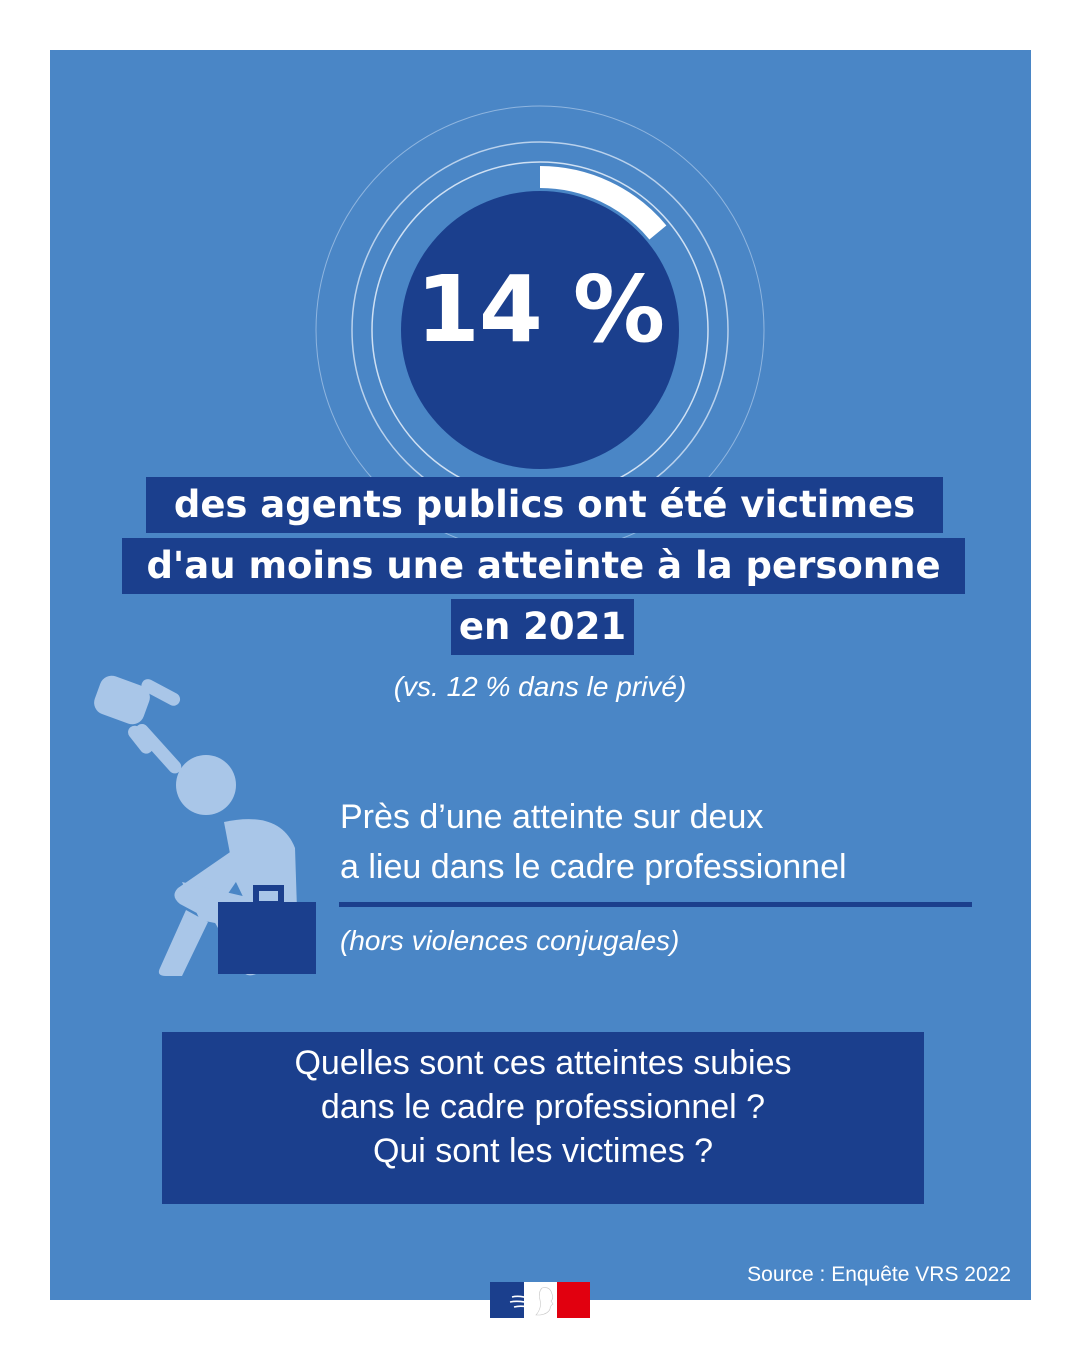 This screenshot has height=1350, width=1080. Describe the element at coordinates (267, 929) in the screenshot. I see `briefcase-icon` at that location.